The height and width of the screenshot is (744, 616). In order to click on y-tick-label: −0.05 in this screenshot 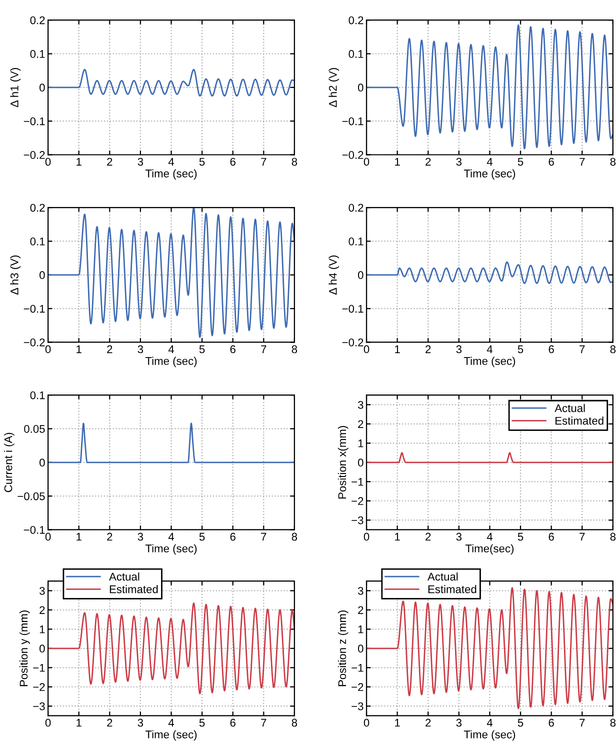, I will do `click(31, 496)`.